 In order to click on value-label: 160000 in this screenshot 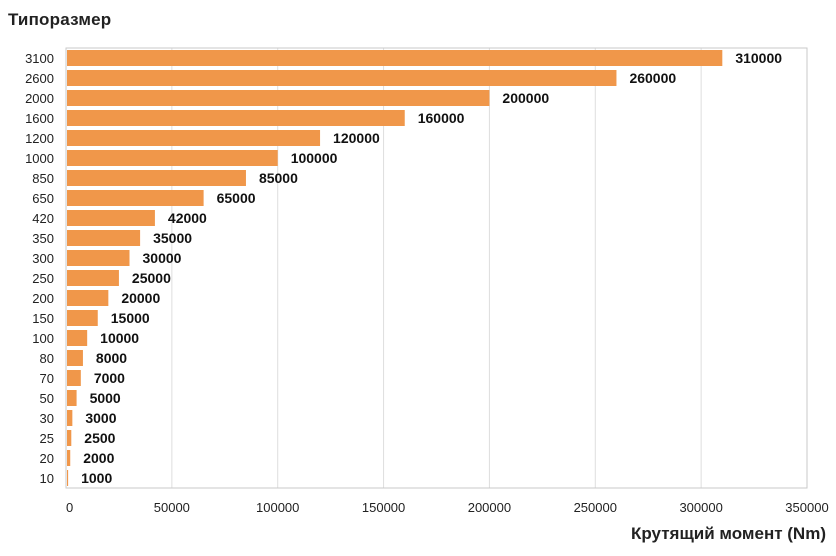, I will do `click(441, 118)`.